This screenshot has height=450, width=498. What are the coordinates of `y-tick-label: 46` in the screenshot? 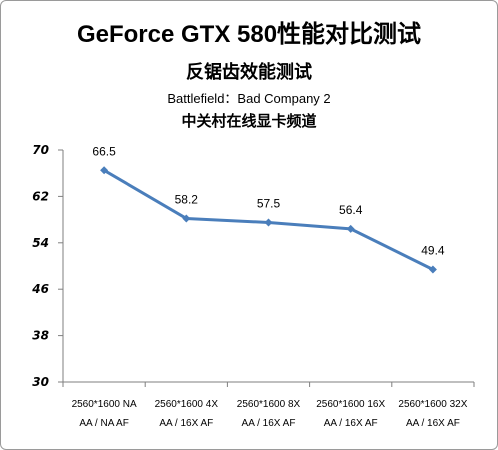 It's located at (40, 289).